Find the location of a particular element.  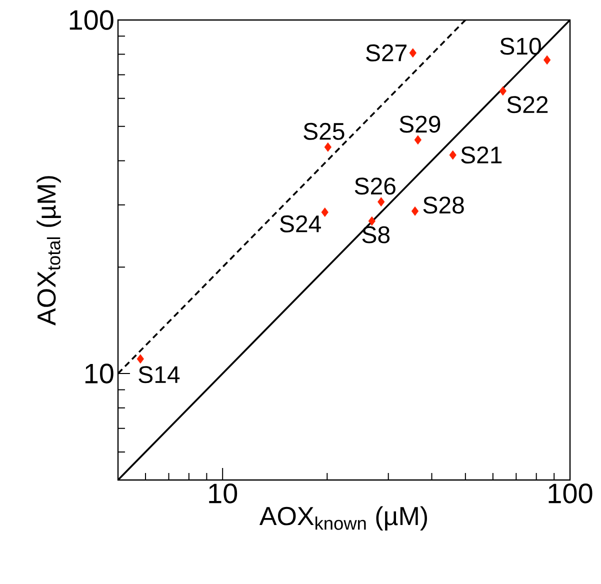

annotation: S8 is located at coordinates (376, 235).